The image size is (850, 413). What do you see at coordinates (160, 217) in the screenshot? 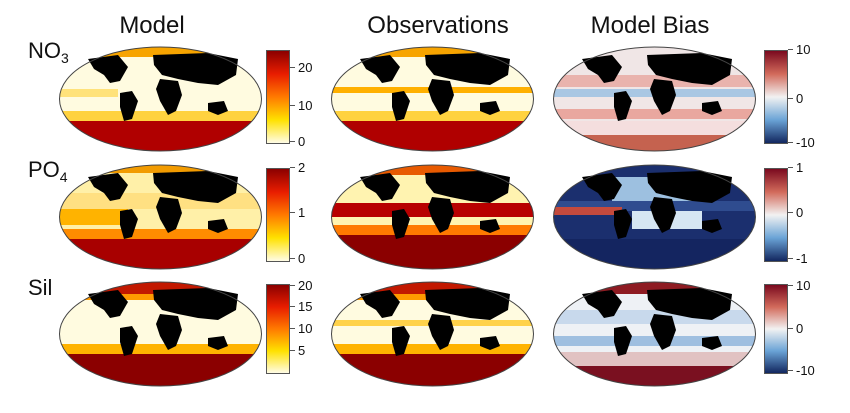
I see `map-model-po4` at bounding box center [160, 217].